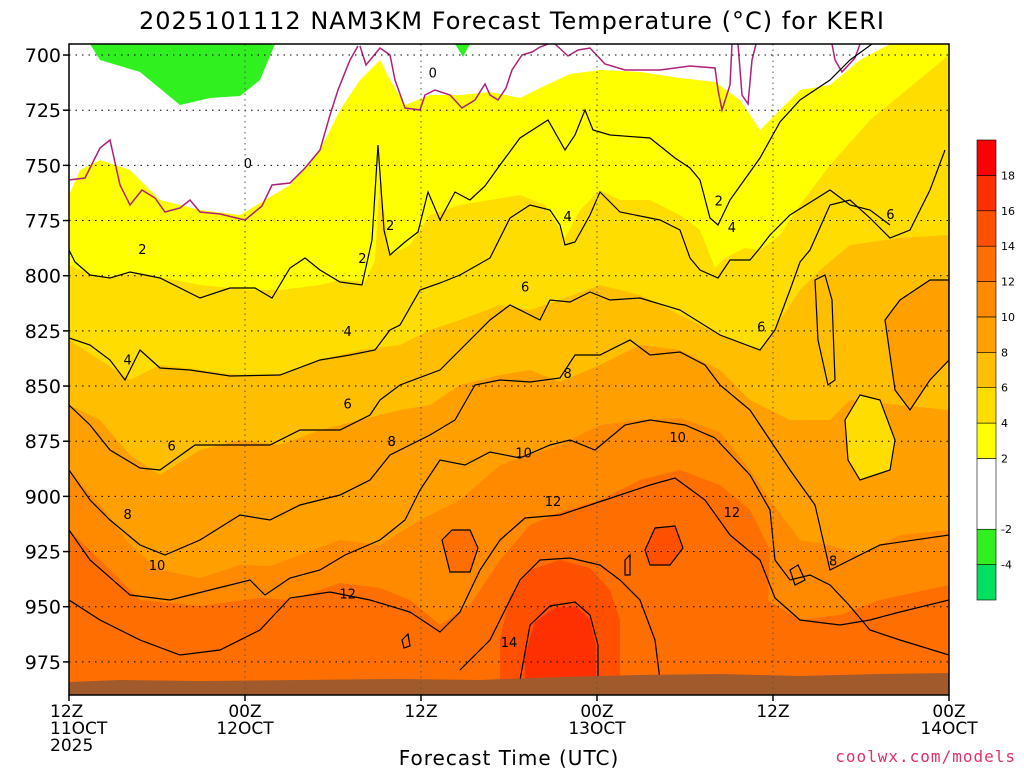 This screenshot has height=768, width=1024. I want to click on contour-4-patch, so click(870, 437).